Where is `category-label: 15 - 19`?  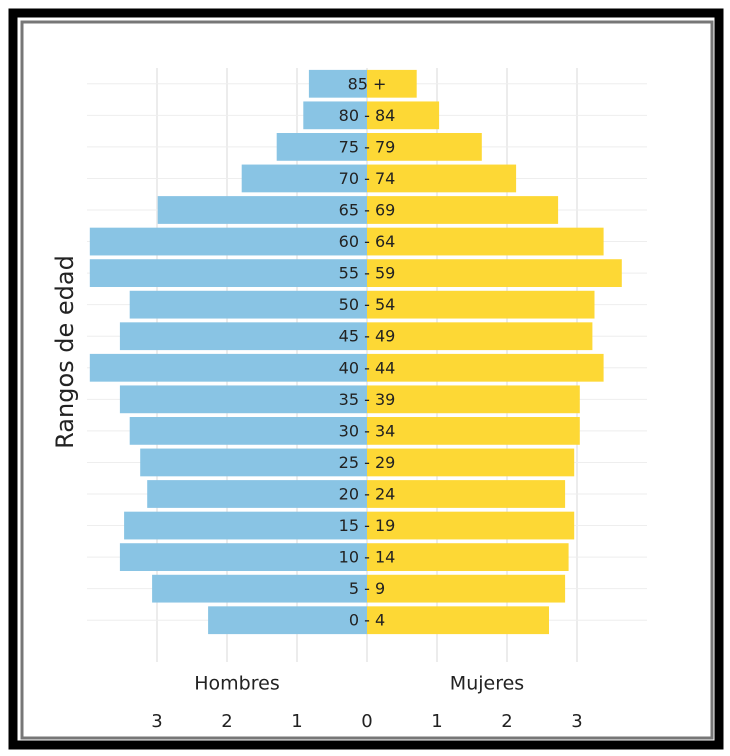 category-label: 15 - 19 is located at coordinates (367, 525).